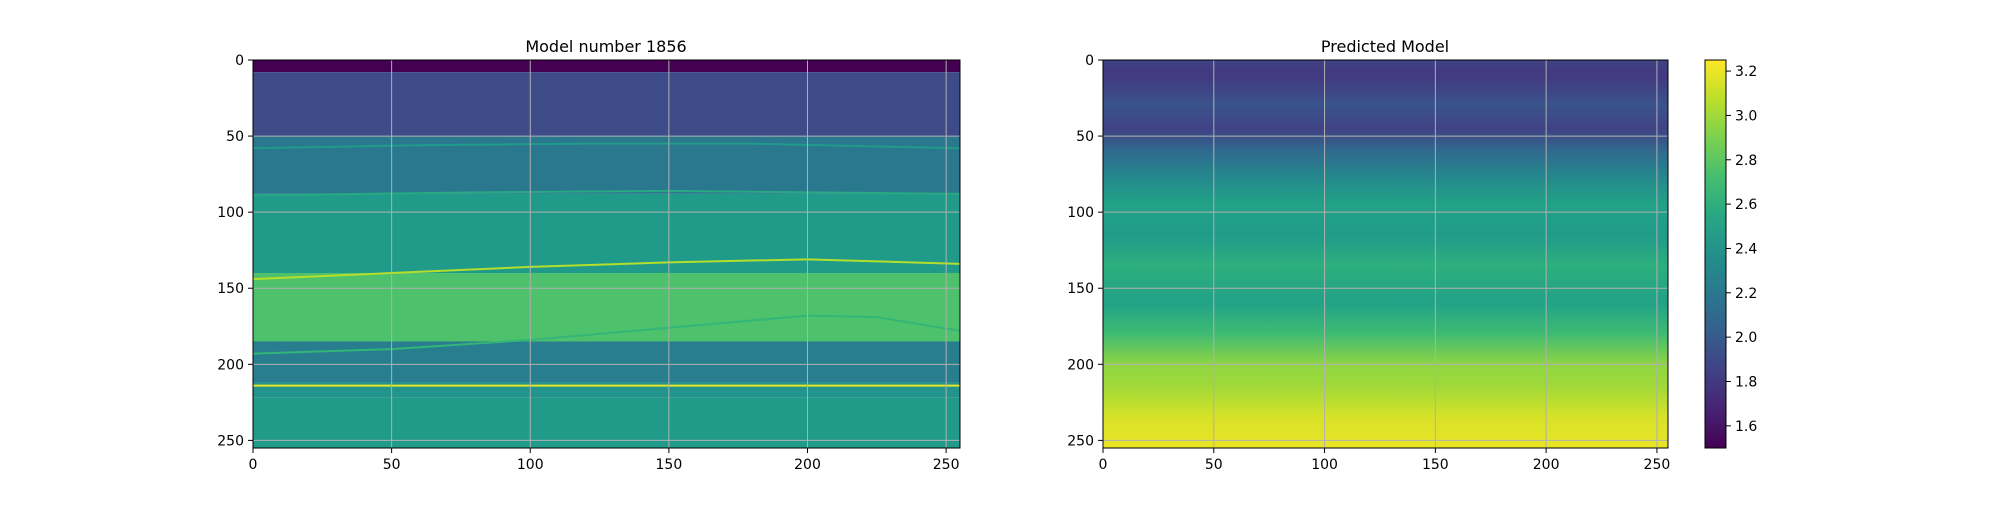 This screenshot has height=505, width=2000. I want to click on chart-title: Model number 1856, so click(605, 46).